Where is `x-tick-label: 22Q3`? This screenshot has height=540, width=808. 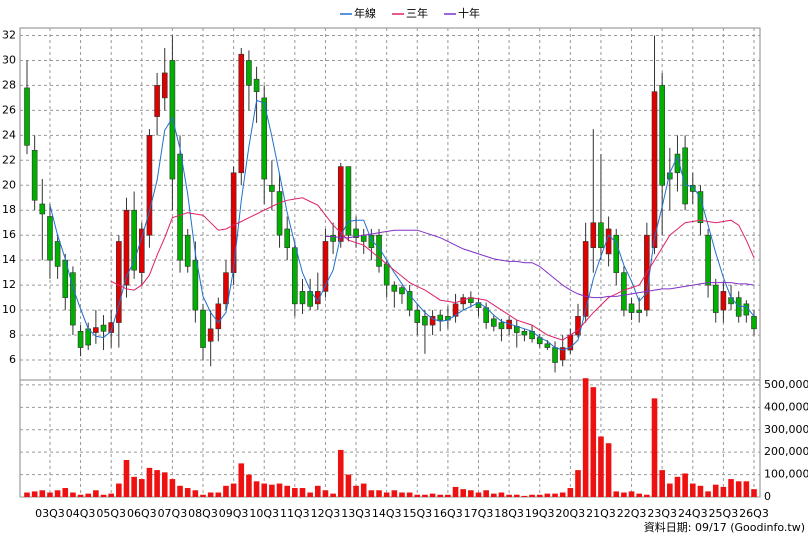
x-tick-label: 22Q3 is located at coordinates (632, 513).